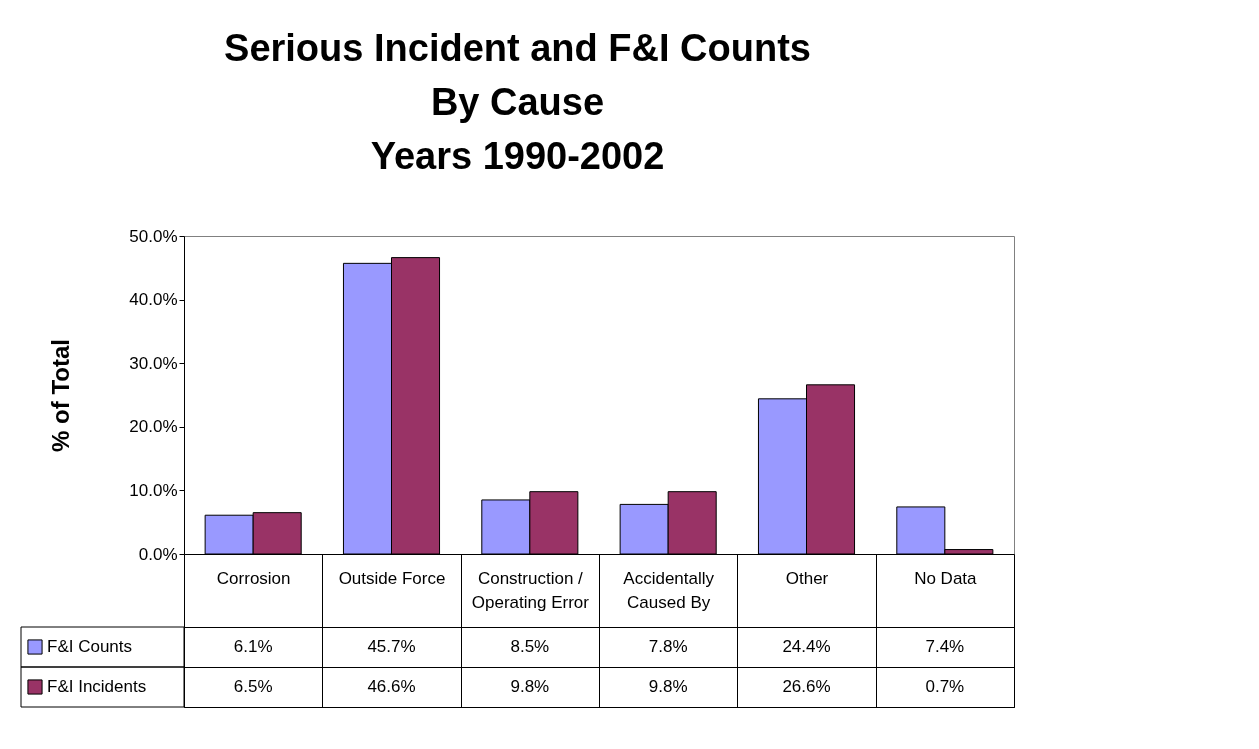 The height and width of the screenshot is (749, 1259). What do you see at coordinates (945, 686) in the screenshot?
I see `data-label: 0.7%` at bounding box center [945, 686].